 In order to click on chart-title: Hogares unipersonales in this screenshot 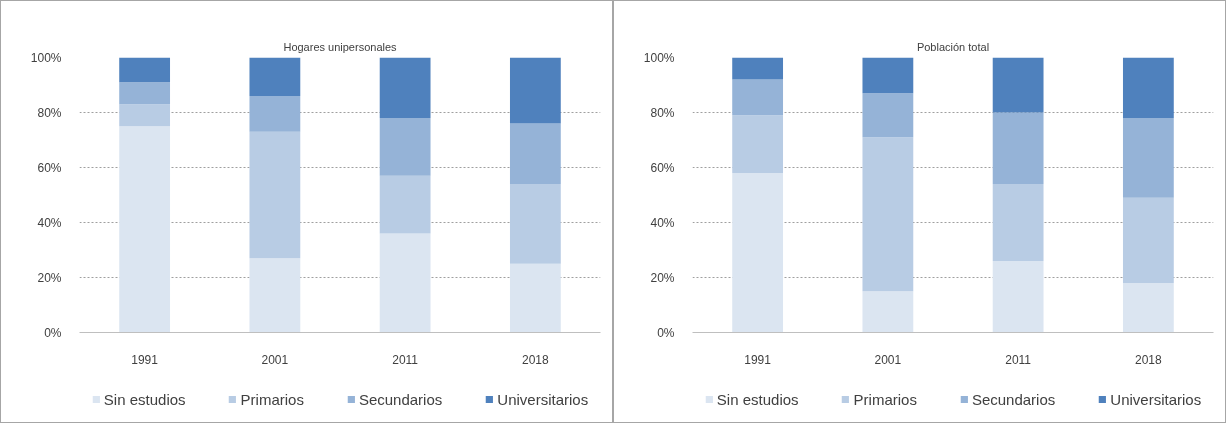, I will do `click(340, 46)`.